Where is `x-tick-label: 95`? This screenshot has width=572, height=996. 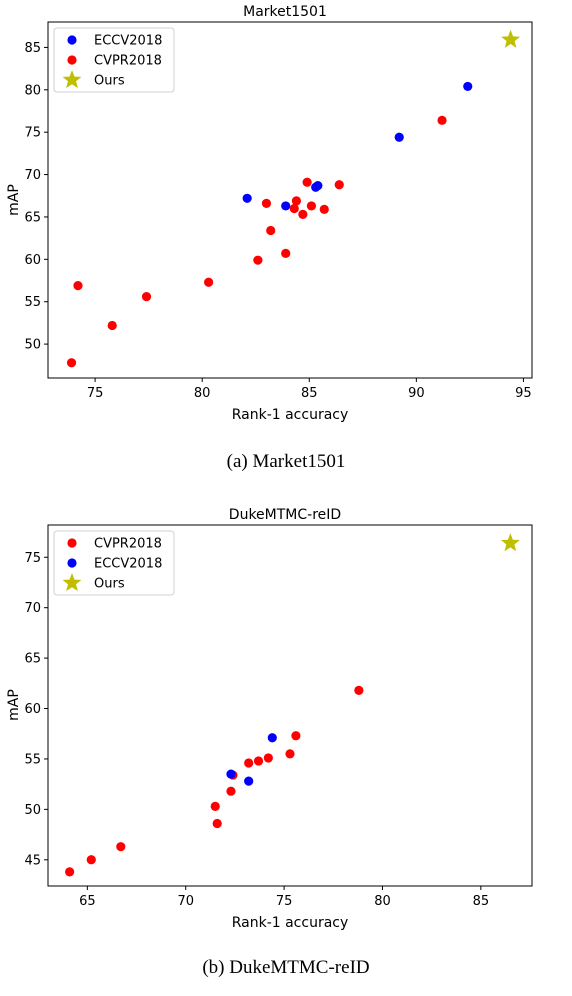
x-tick-label: 95 is located at coordinates (523, 393).